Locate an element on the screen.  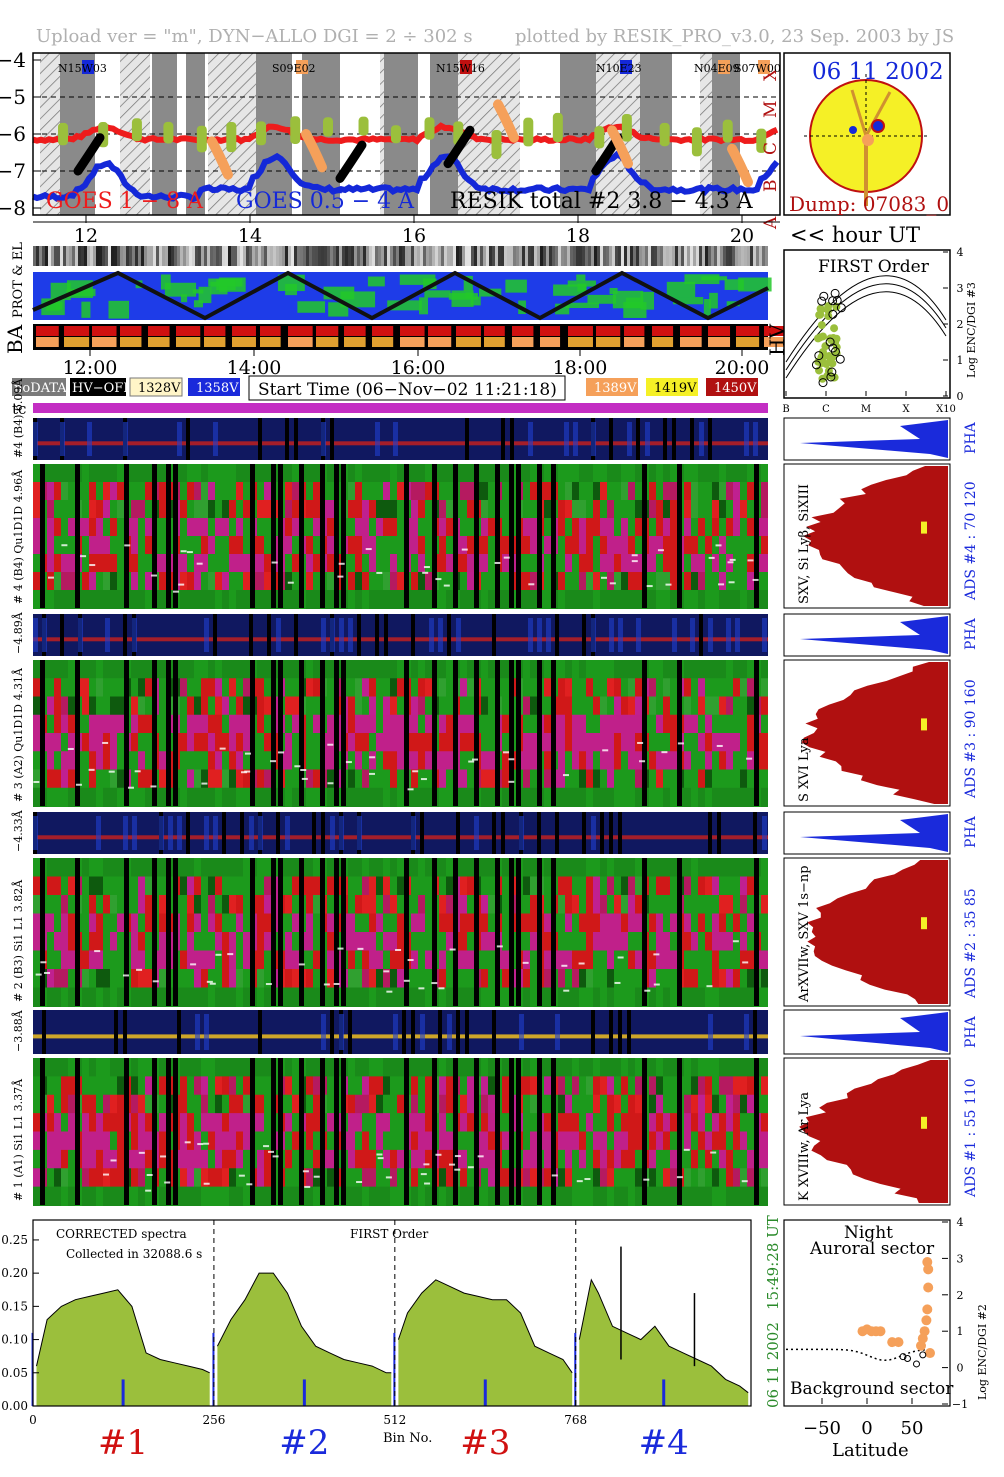
top-time-tick-label: 16 is located at coordinates (414, 236).